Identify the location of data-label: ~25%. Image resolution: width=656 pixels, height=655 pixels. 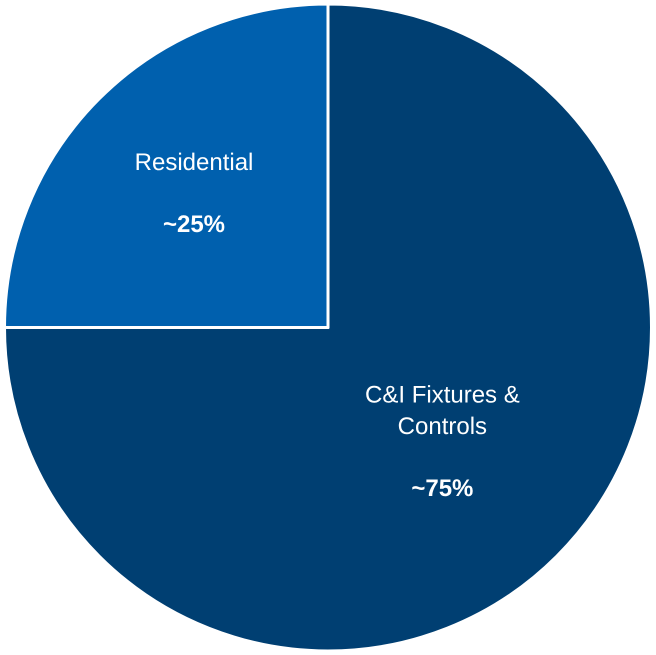
(194, 224).